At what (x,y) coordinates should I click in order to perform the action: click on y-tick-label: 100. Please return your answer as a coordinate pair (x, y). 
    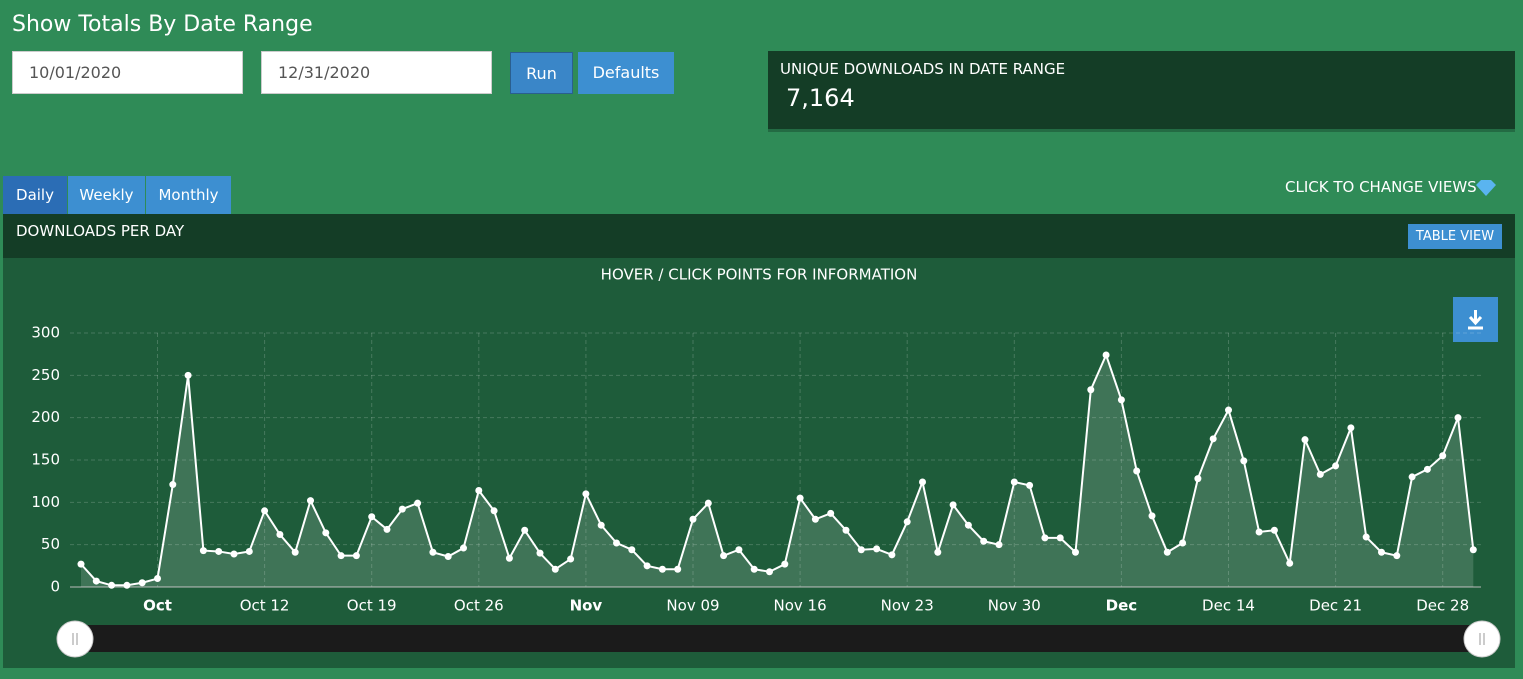
    Looking at the image, I should click on (45, 502).